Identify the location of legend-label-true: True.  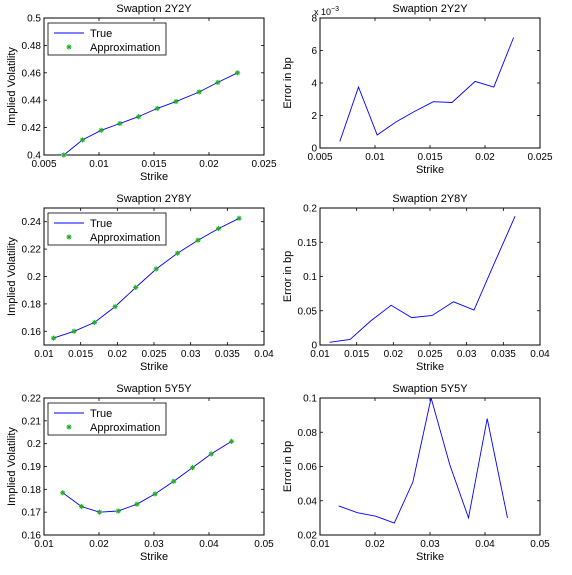
(101, 34).